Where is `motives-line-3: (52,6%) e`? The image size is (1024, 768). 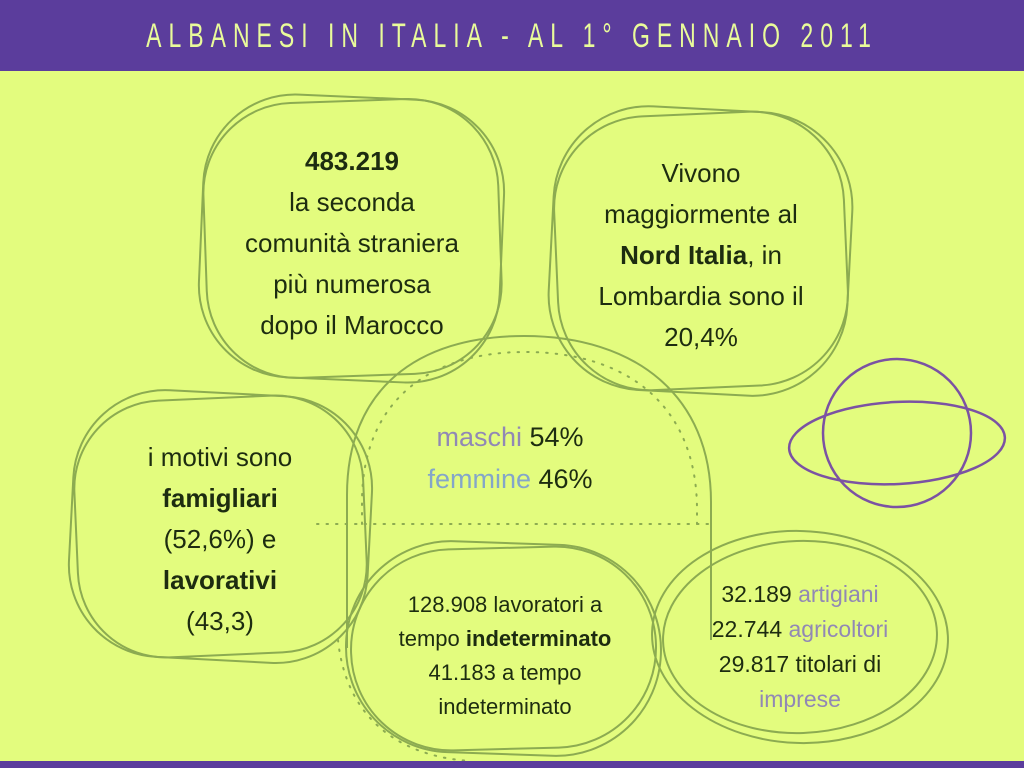 motives-line-3: (52,6%) e is located at coordinates (220, 539).